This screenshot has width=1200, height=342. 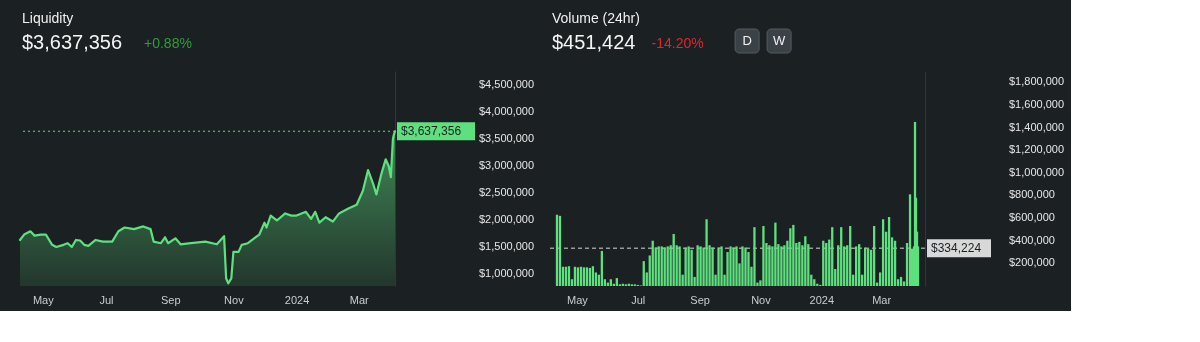 I want to click on text: +0.88%, so click(x=168, y=43).